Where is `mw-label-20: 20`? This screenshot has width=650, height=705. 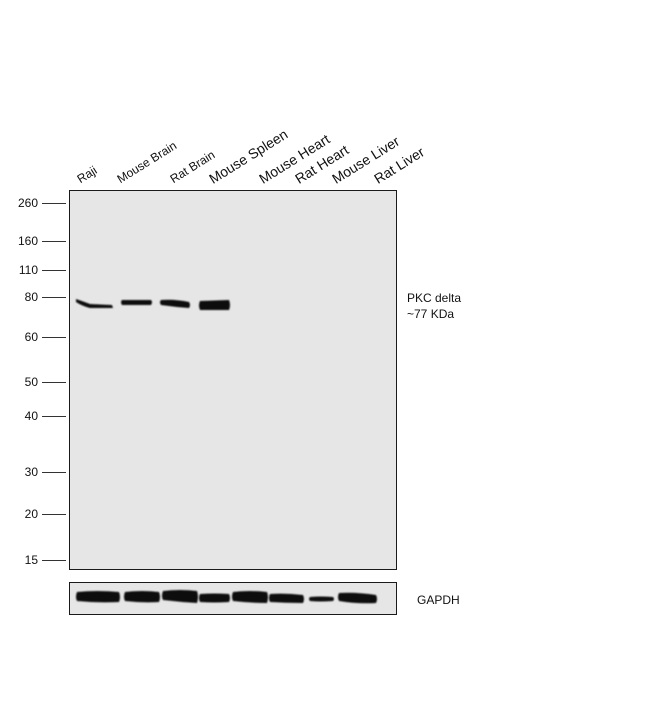
mw-label-20: 20 is located at coordinates (31, 514).